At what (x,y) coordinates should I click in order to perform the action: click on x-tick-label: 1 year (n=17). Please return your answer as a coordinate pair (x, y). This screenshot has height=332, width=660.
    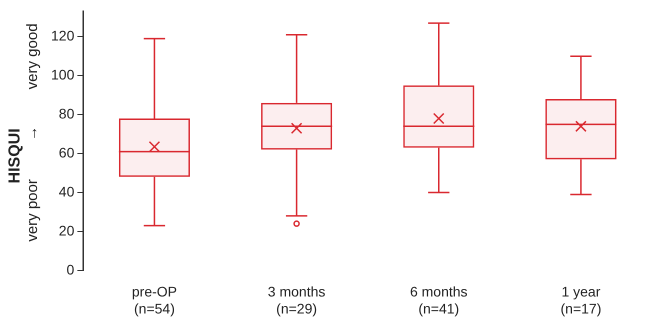
    Looking at the image, I should click on (581, 300).